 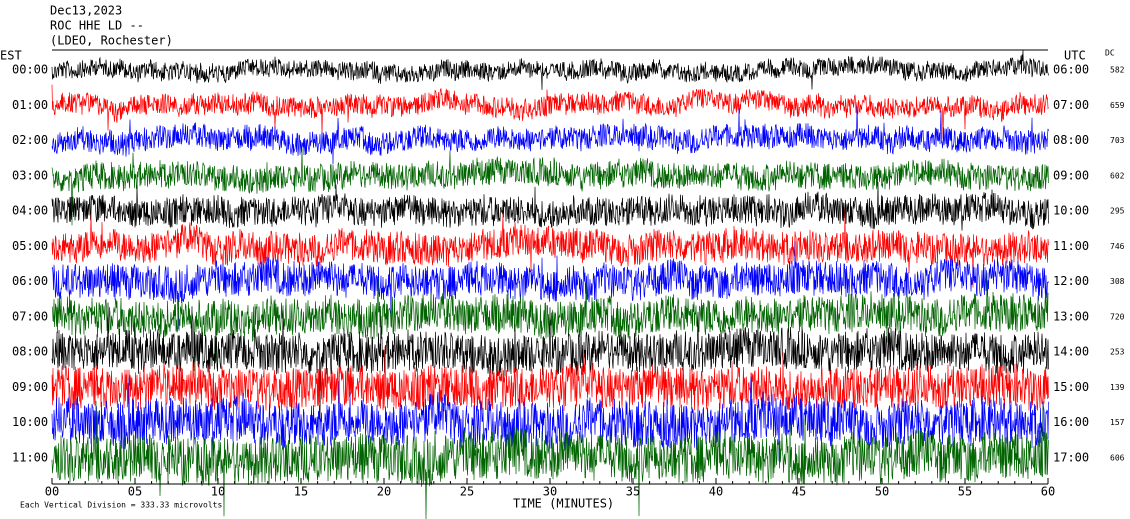 I want to click on est-label: 00:00, so click(x=30, y=70).